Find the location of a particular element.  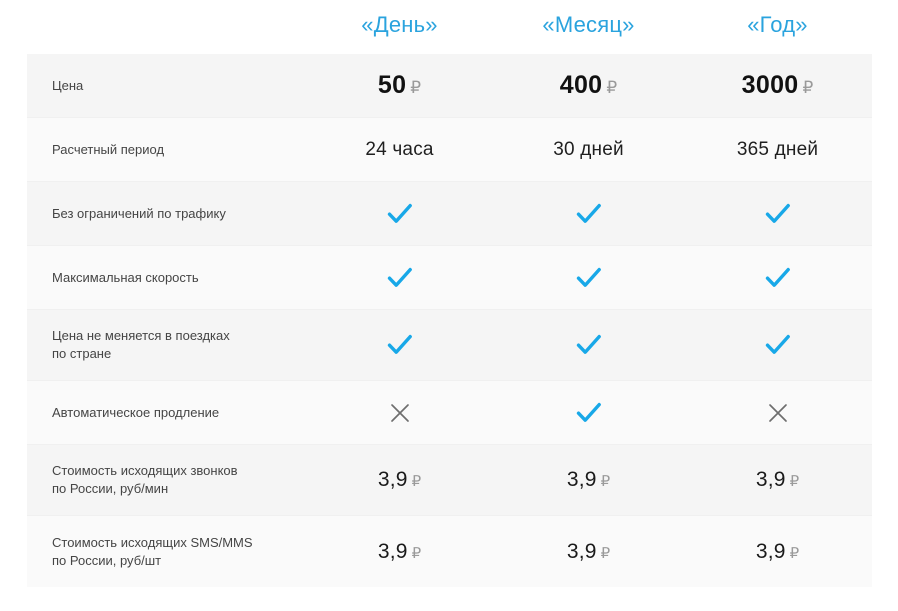

feature-label: Цена не меняется в поездках по стране is located at coordinates (166, 345).